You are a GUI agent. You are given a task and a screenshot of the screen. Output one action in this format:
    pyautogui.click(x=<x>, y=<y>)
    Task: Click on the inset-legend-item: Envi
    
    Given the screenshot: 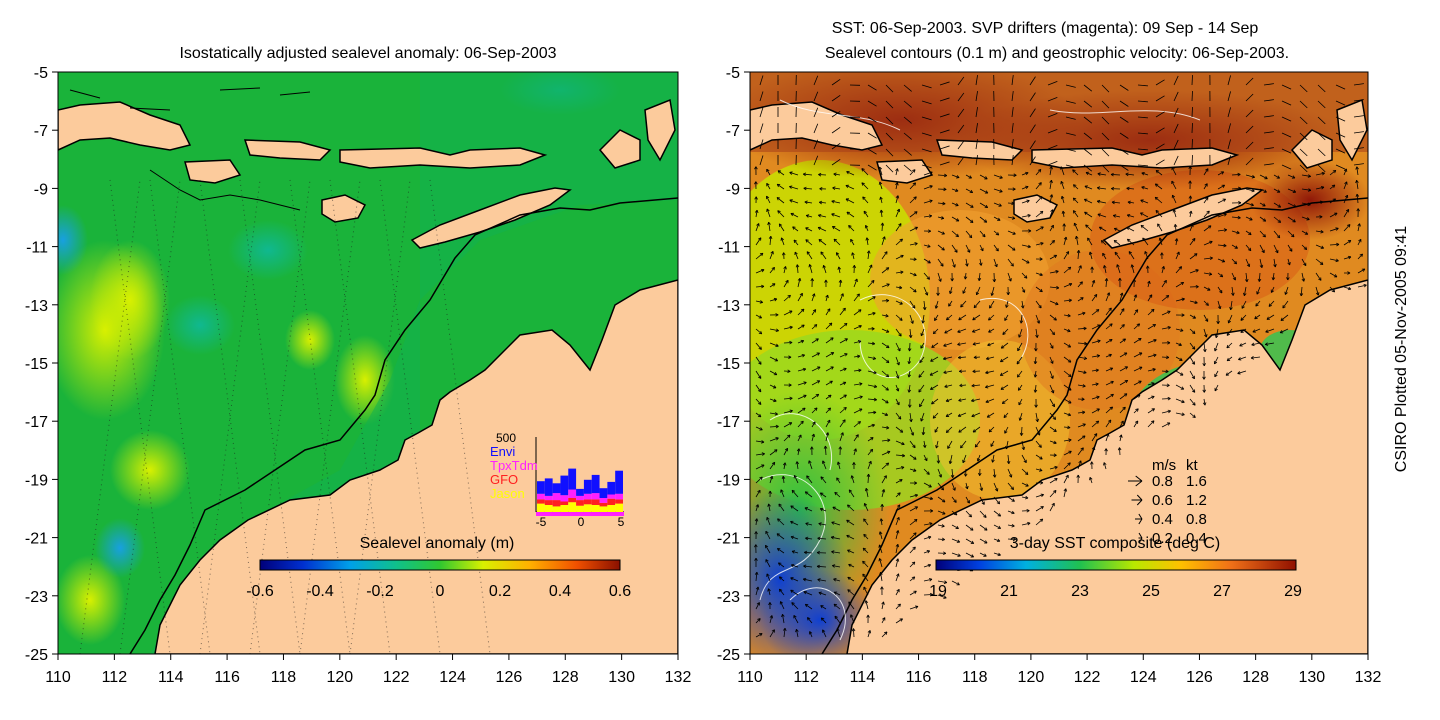 What is the action you would take?
    pyautogui.click(x=502, y=451)
    